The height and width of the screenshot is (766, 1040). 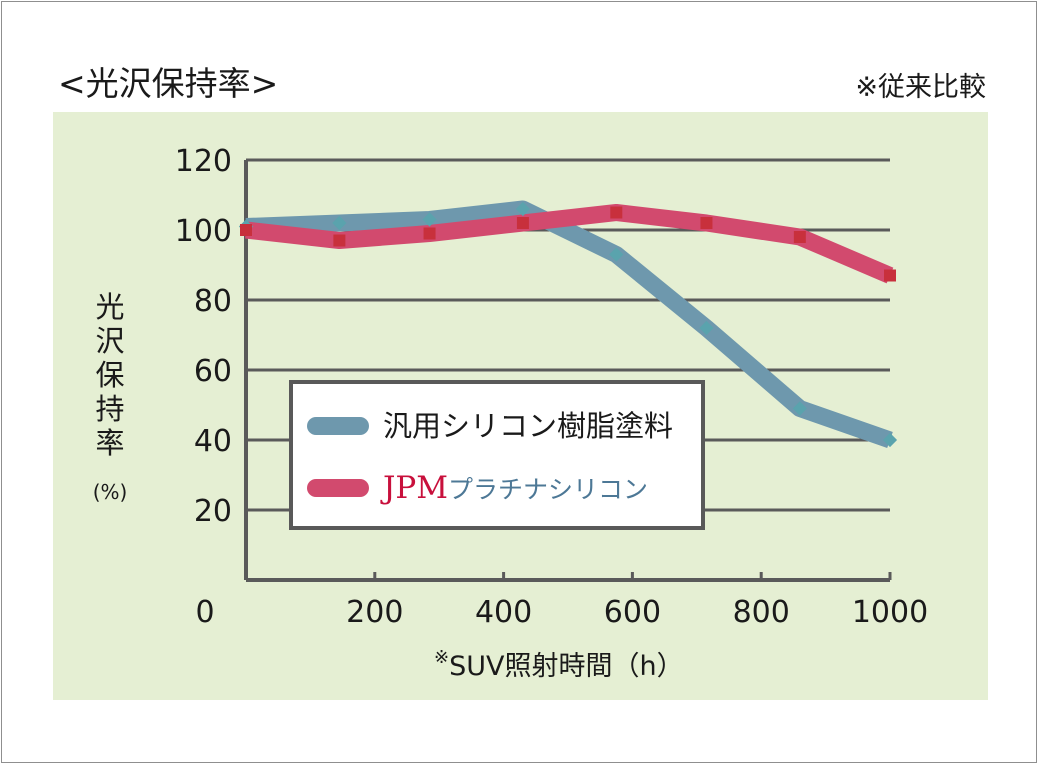 What do you see at coordinates (761, 612) in the screenshot?
I see `x-tick-label: 800` at bounding box center [761, 612].